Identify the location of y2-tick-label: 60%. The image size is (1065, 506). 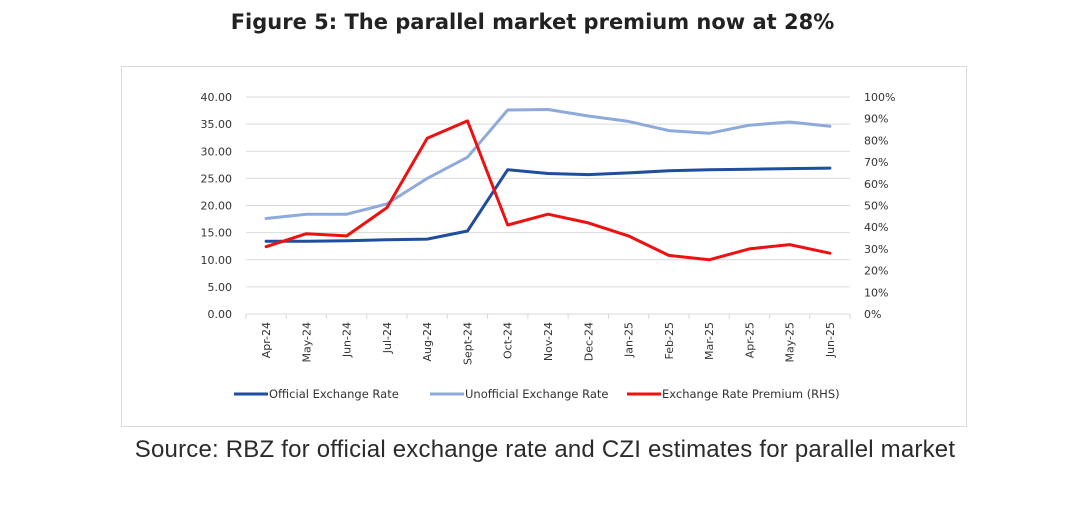
(876, 184).